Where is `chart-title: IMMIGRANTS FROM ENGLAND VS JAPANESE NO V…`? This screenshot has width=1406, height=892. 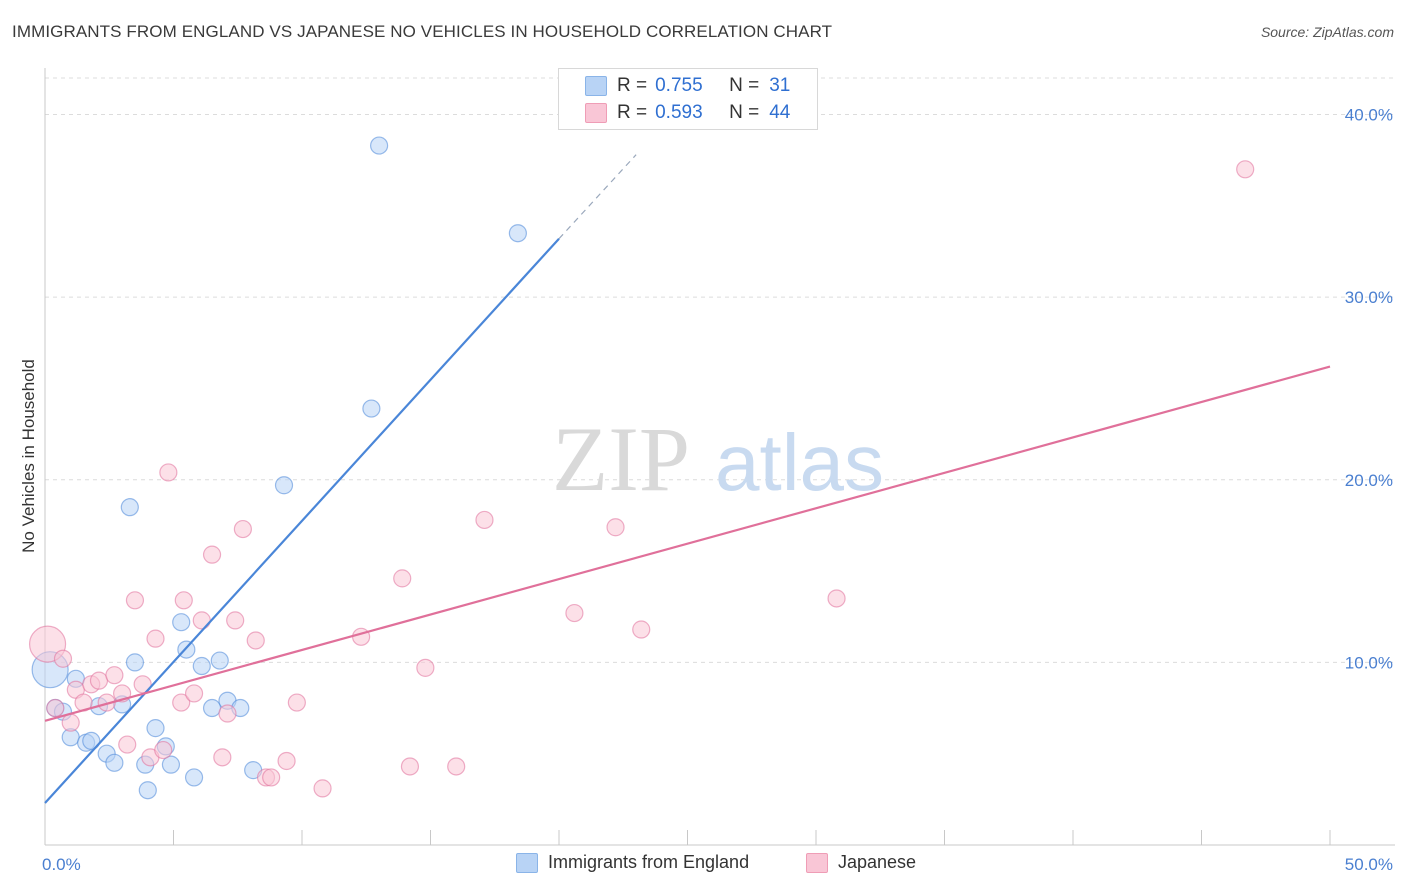
chart-title: IMMIGRANTS FROM ENGLAND VS JAPANESE NO V… is located at coordinates (422, 31).